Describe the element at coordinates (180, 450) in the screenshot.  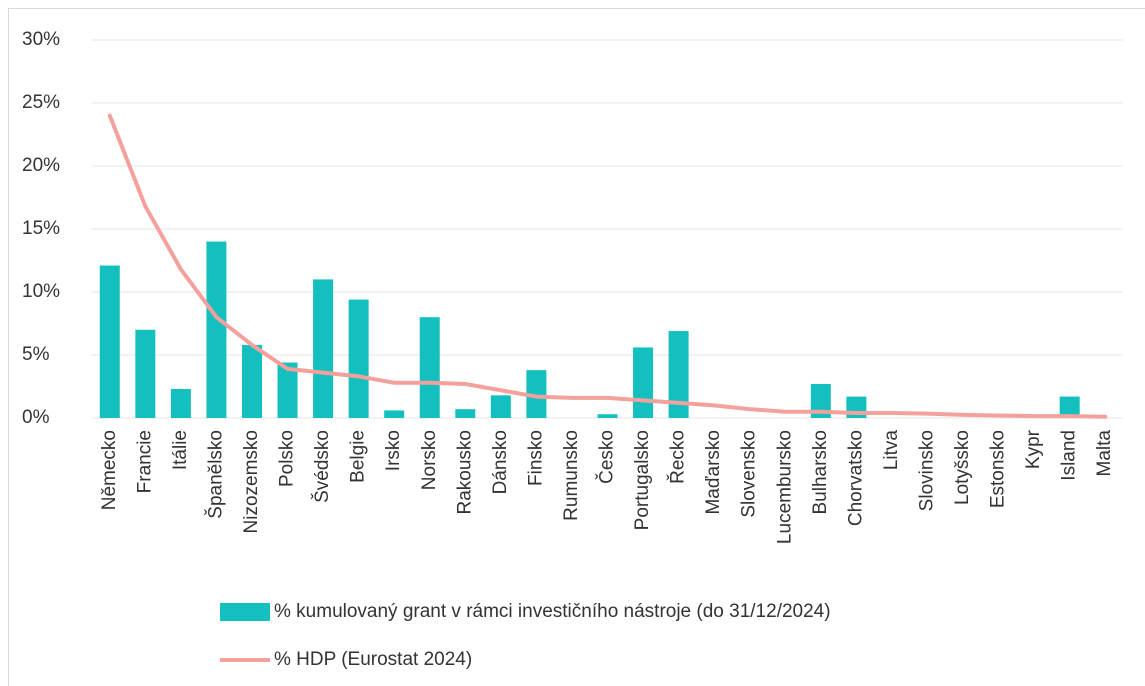
I see `x-tick-label: Itálie` at that location.